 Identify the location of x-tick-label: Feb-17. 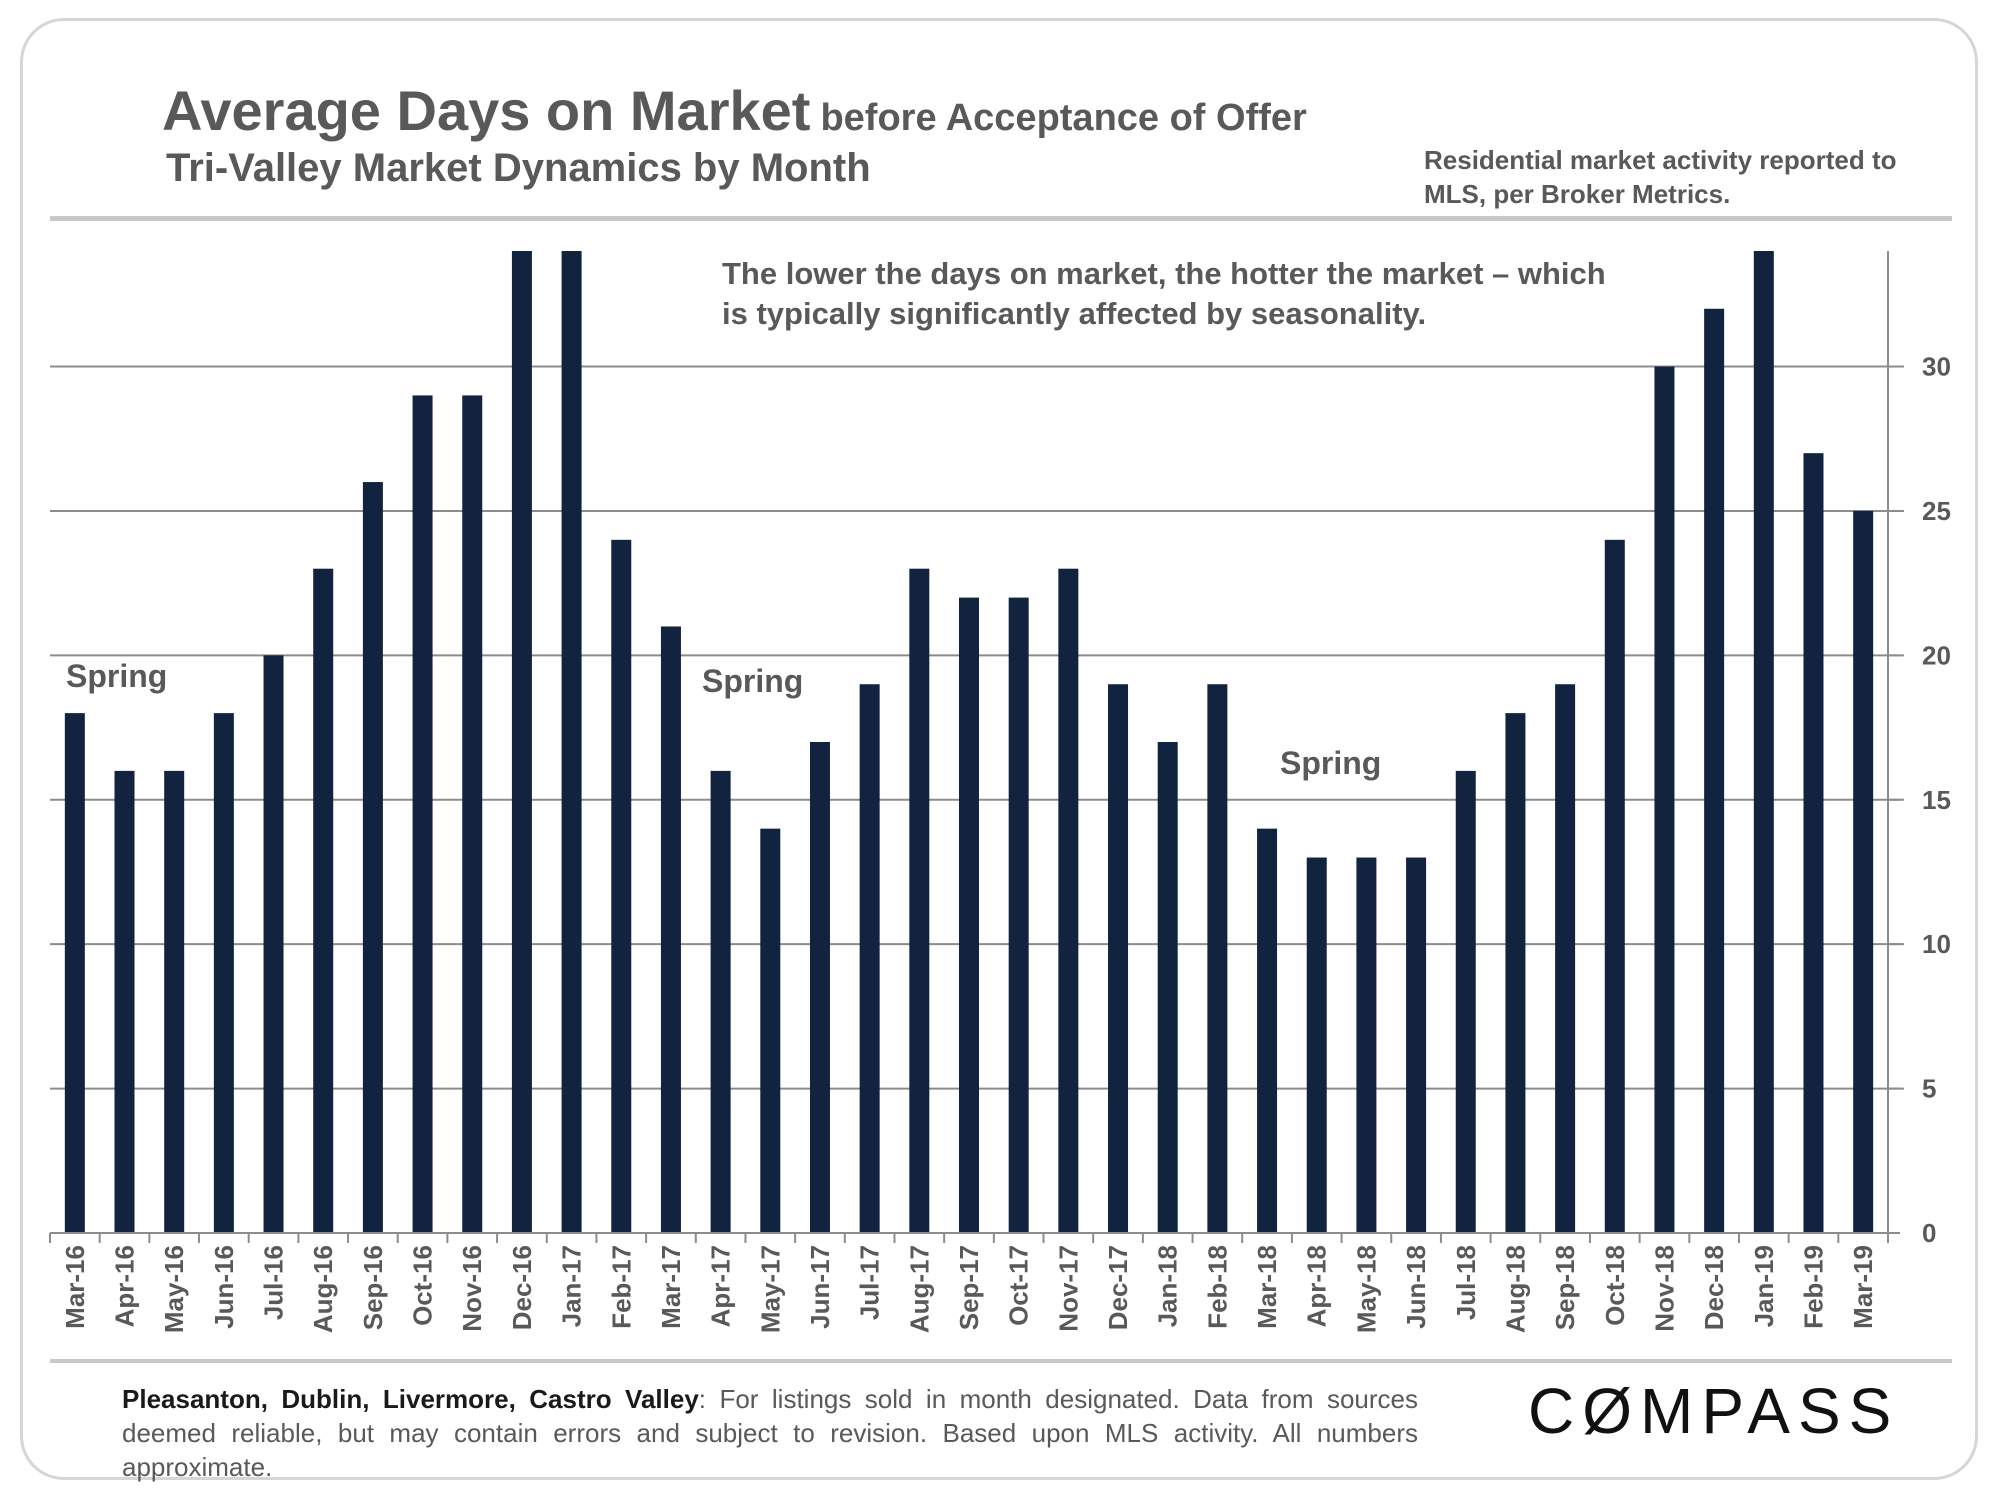
(621, 1287).